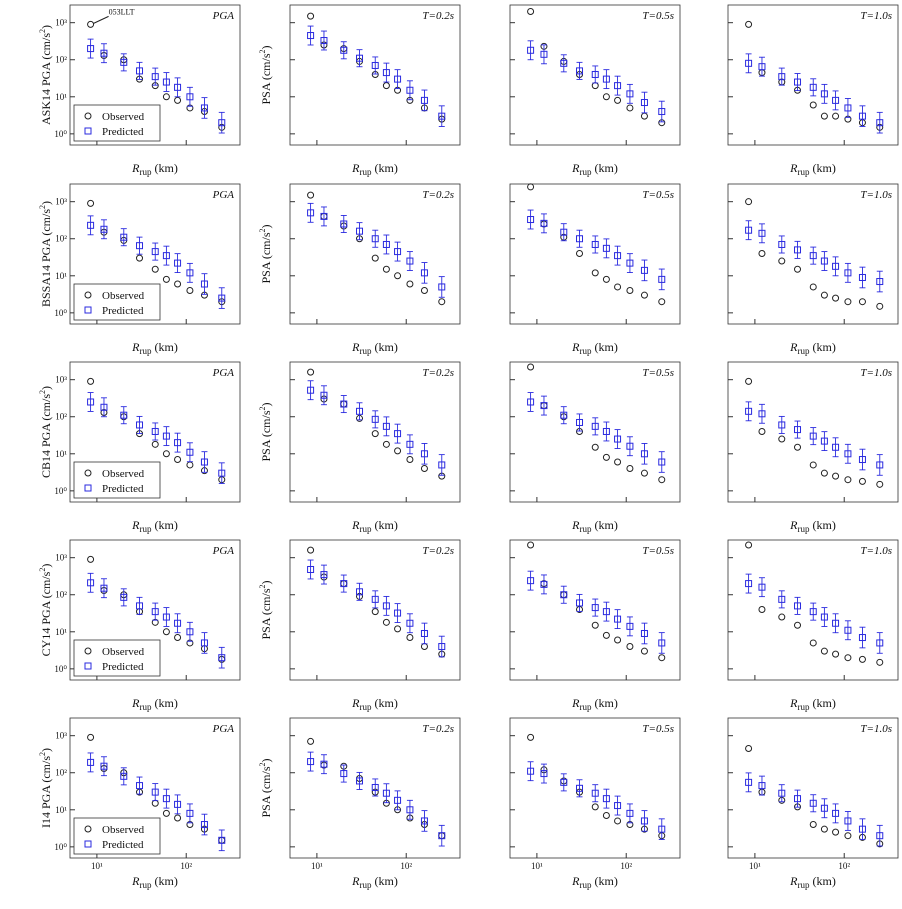 This screenshot has height=909, width=902. I want to click on panel-title: PGA, so click(223, 373).